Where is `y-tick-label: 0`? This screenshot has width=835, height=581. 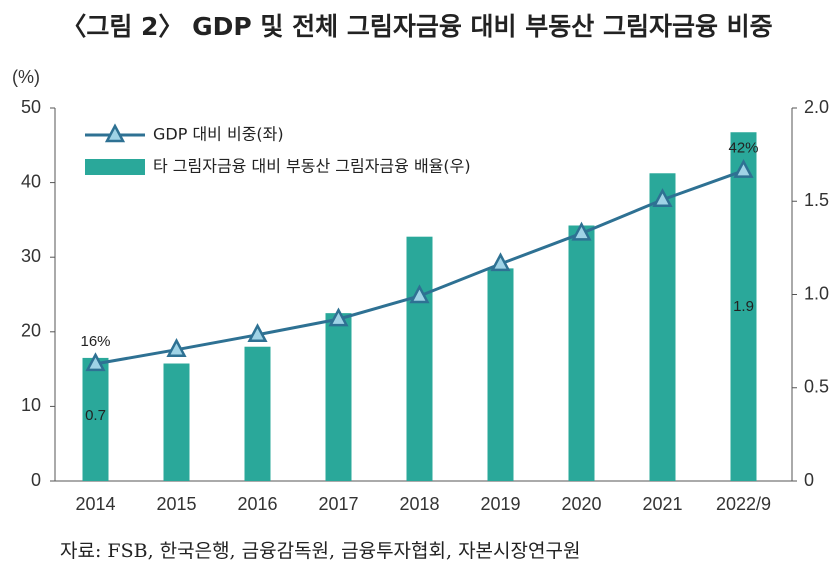
y-tick-label: 0 is located at coordinates (36, 480).